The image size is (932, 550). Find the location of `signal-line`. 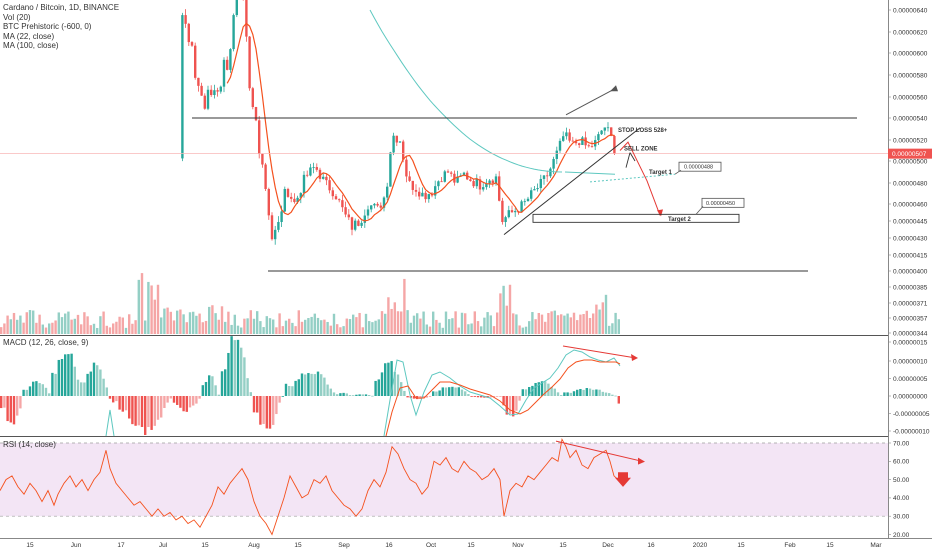

signal-line is located at coordinates (503, 398).